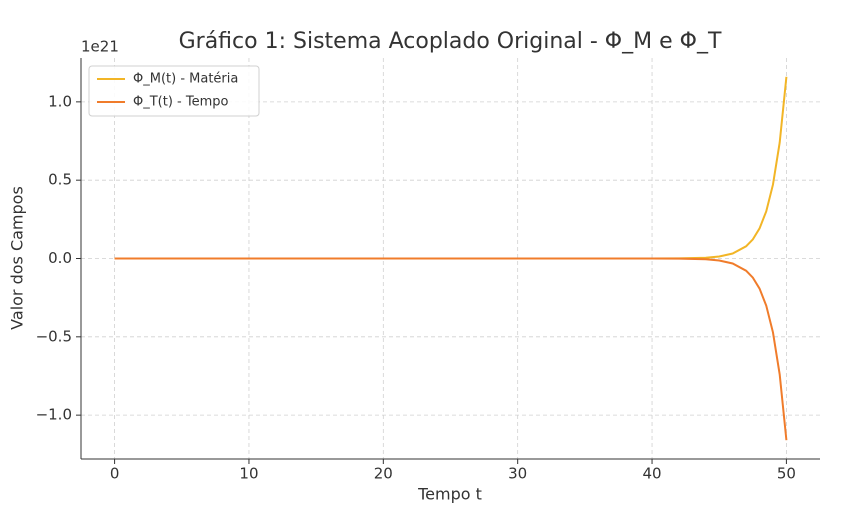  What do you see at coordinates (181, 102) in the screenshot?
I see `legend-label: Φ_T(t) - Tempo` at bounding box center [181, 102].